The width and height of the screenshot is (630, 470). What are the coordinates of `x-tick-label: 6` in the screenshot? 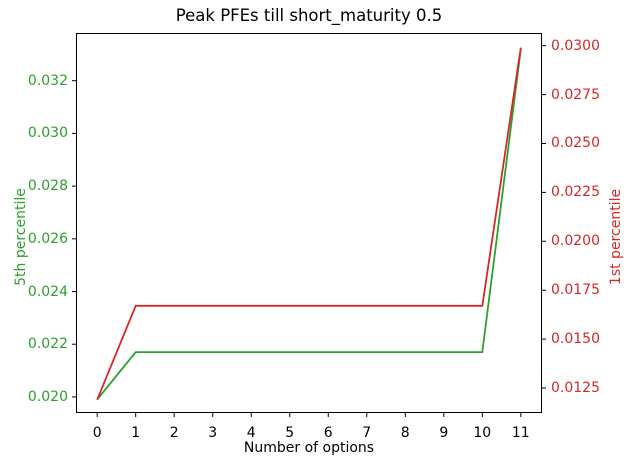 It's located at (328, 433).